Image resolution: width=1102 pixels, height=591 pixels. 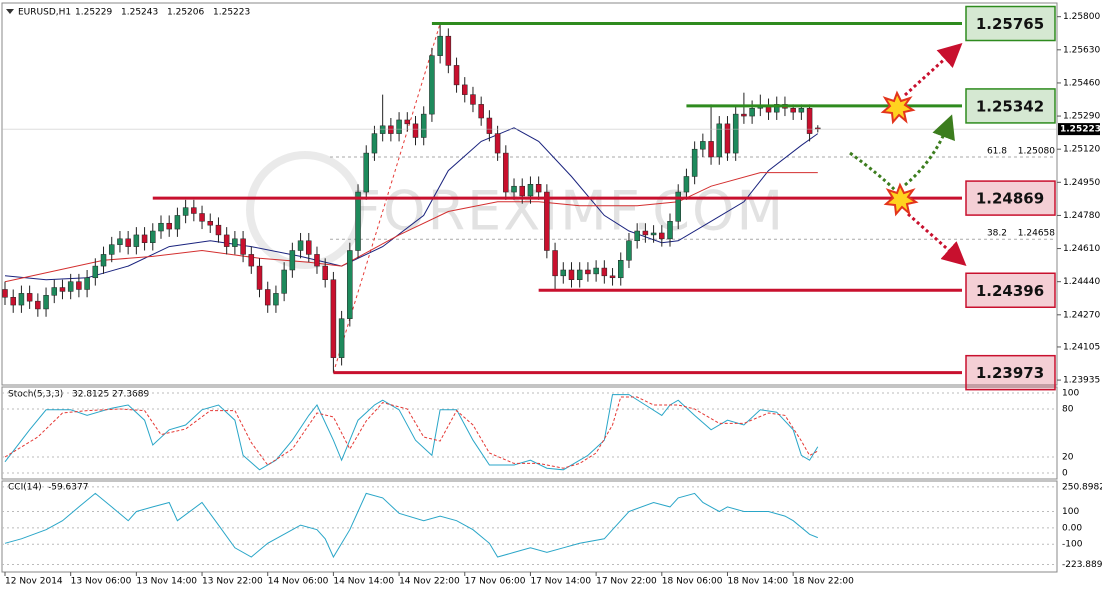 What do you see at coordinates (937, 239) in the screenshot?
I see `arrow-down` at bounding box center [937, 239].